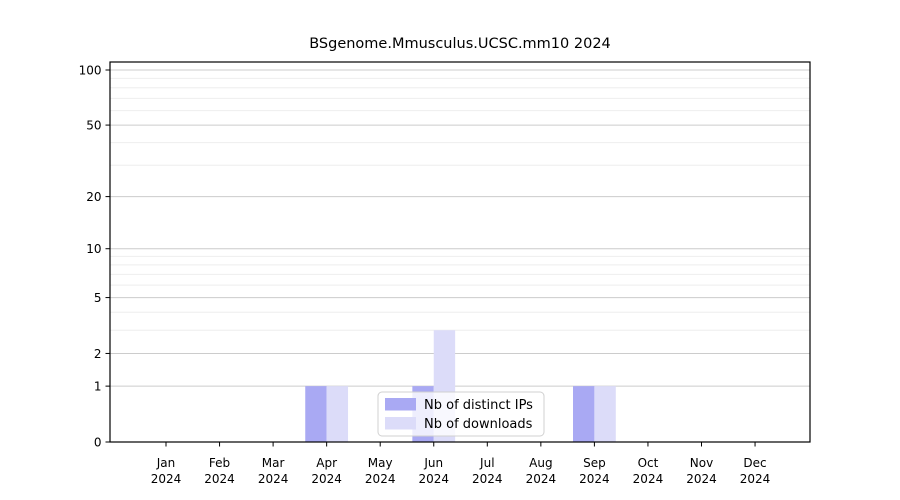 The width and height of the screenshot is (900, 500). Describe the element at coordinates (380, 463) in the screenshot. I see `x-tick-label-month: May` at that location.